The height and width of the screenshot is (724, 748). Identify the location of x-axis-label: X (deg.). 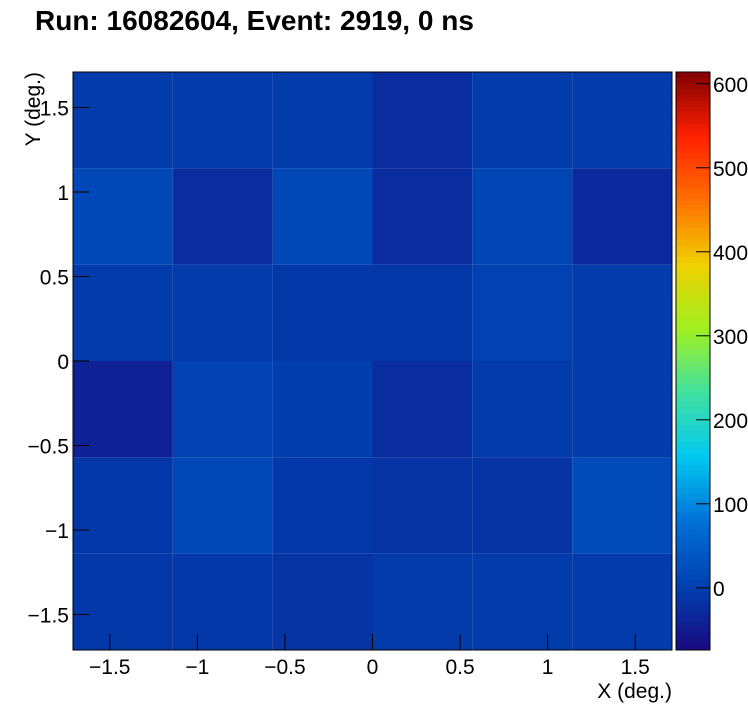
(634, 691).